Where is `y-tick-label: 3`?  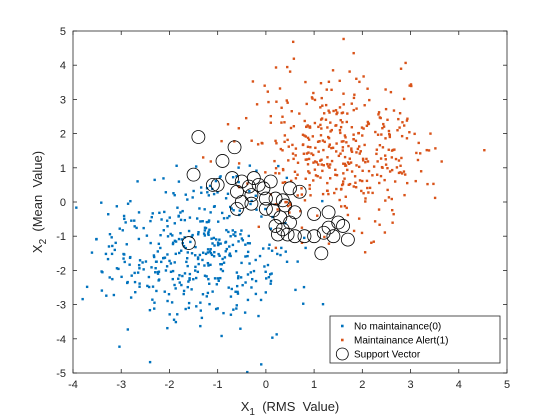 y-tick-label: 3 is located at coordinates (63, 100).